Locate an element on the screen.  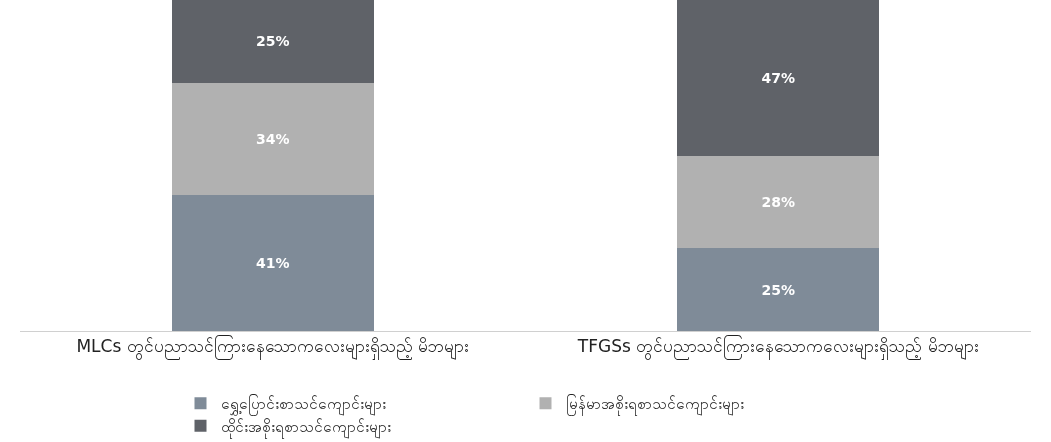
data-label: 34% is located at coordinates (272, 139).